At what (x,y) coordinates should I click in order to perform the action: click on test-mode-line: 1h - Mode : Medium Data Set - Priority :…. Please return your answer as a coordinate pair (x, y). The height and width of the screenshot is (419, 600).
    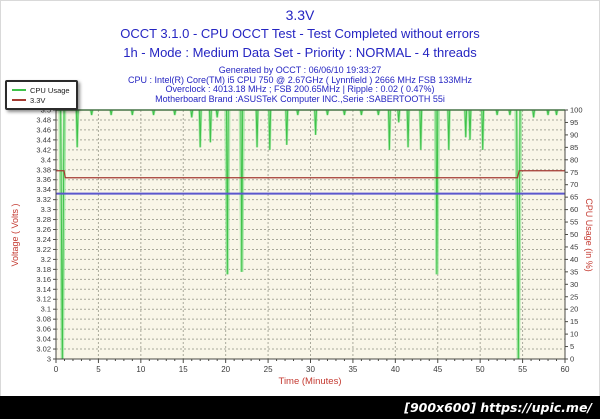
    Looking at the image, I should click on (300, 52).